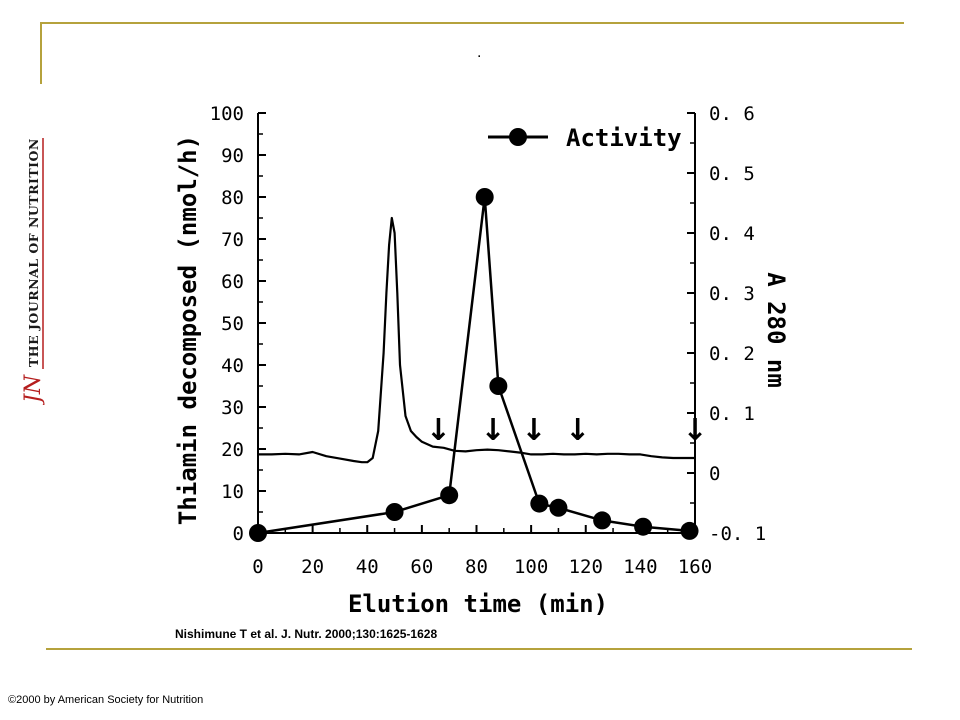  Describe the element at coordinates (312, 567) in the screenshot. I see `x-axis-tick-label: 20` at that location.